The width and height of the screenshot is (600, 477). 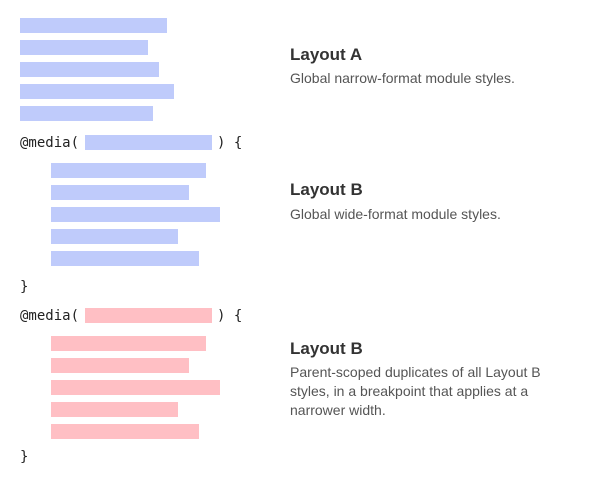 I want to click on layout-b-title: Layout B, so click(x=326, y=189).